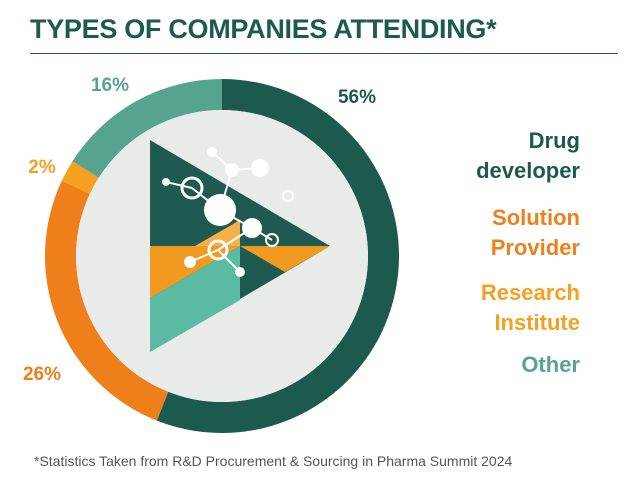 This screenshot has width=624, height=496. I want to click on decoration, so click(240, 246).